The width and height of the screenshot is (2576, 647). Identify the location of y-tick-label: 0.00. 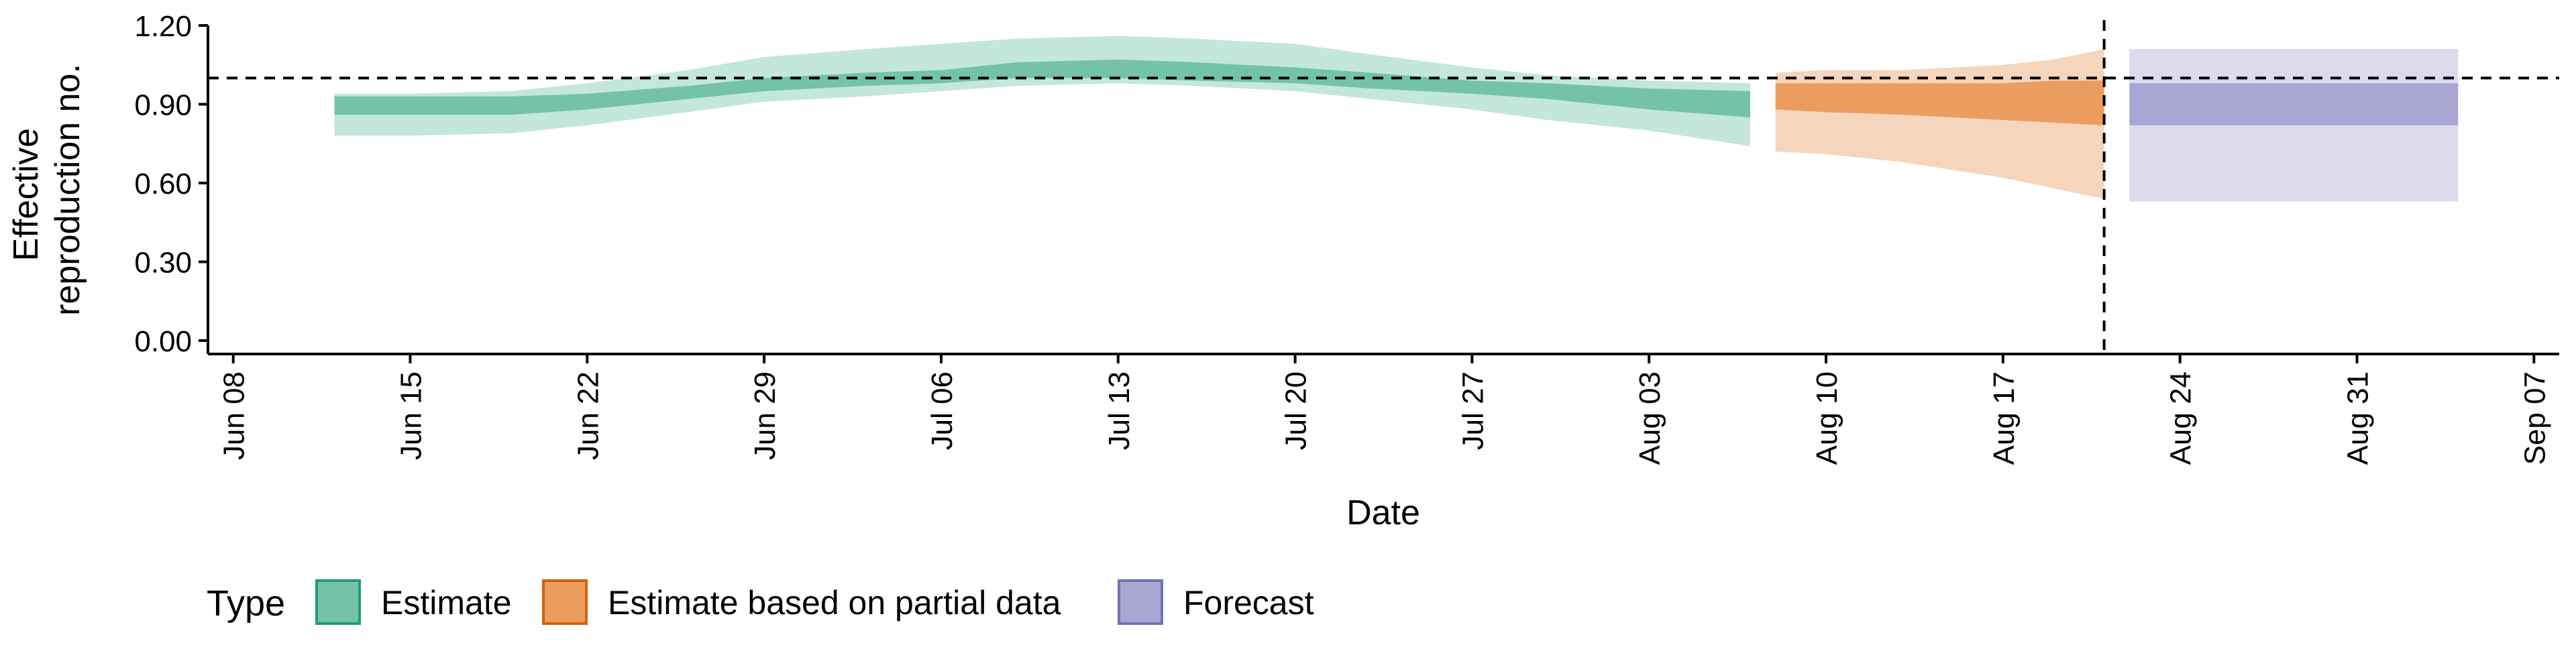
(163, 341).